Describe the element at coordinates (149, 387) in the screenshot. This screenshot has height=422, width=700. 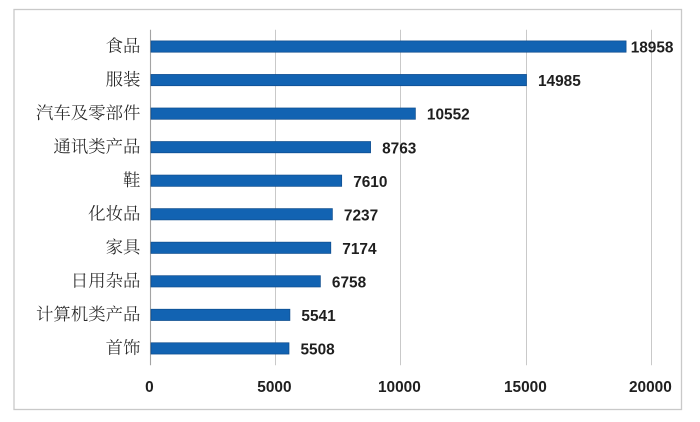
I see `svg-text: 0` at that location.